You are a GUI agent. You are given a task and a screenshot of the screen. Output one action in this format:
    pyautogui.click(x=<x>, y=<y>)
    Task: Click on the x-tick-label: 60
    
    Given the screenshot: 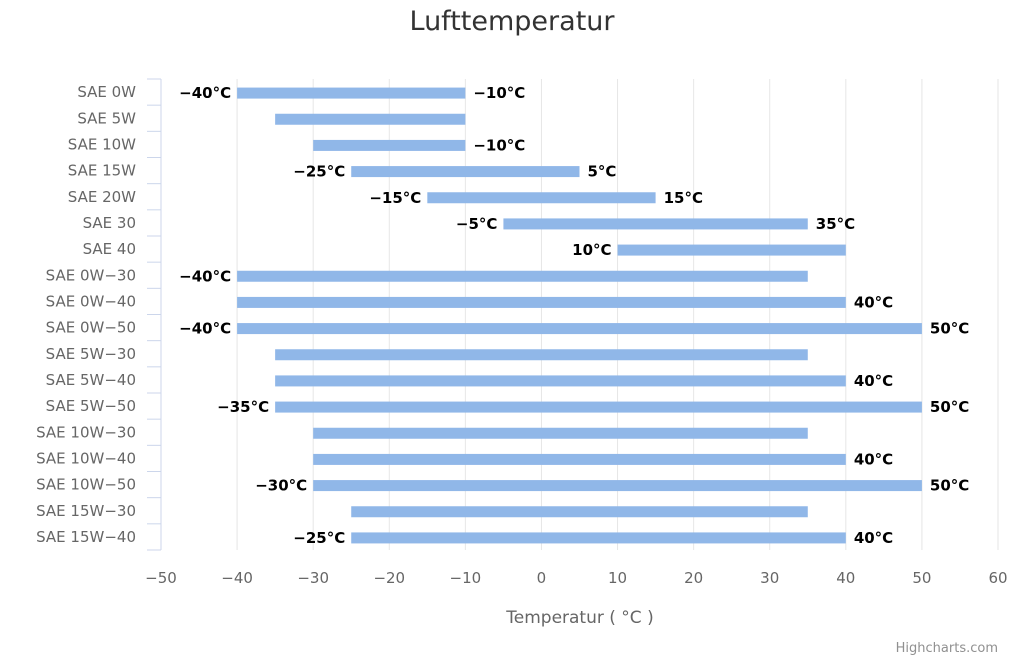 What is the action you would take?
    pyautogui.click(x=997, y=578)
    